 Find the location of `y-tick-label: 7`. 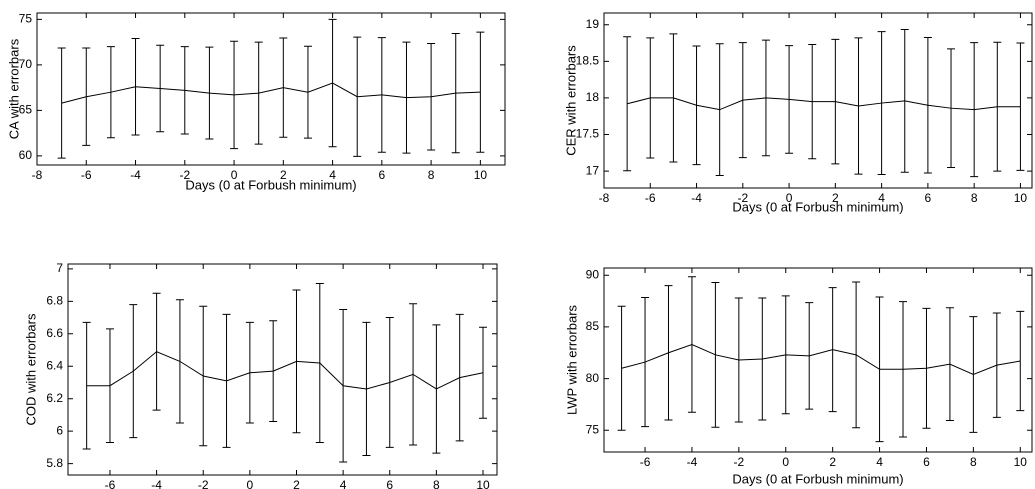

y-tick-label: 7 is located at coordinates (59, 268).